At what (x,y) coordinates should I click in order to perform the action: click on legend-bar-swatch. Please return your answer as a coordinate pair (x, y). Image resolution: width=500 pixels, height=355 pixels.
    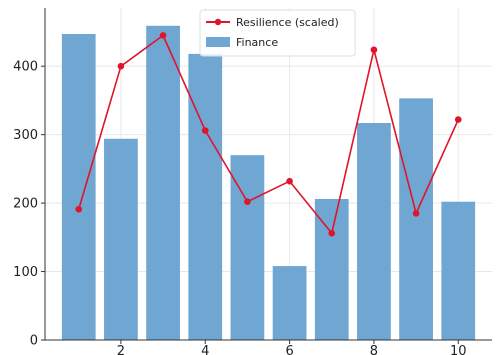
    Looking at the image, I should click on (218, 42).